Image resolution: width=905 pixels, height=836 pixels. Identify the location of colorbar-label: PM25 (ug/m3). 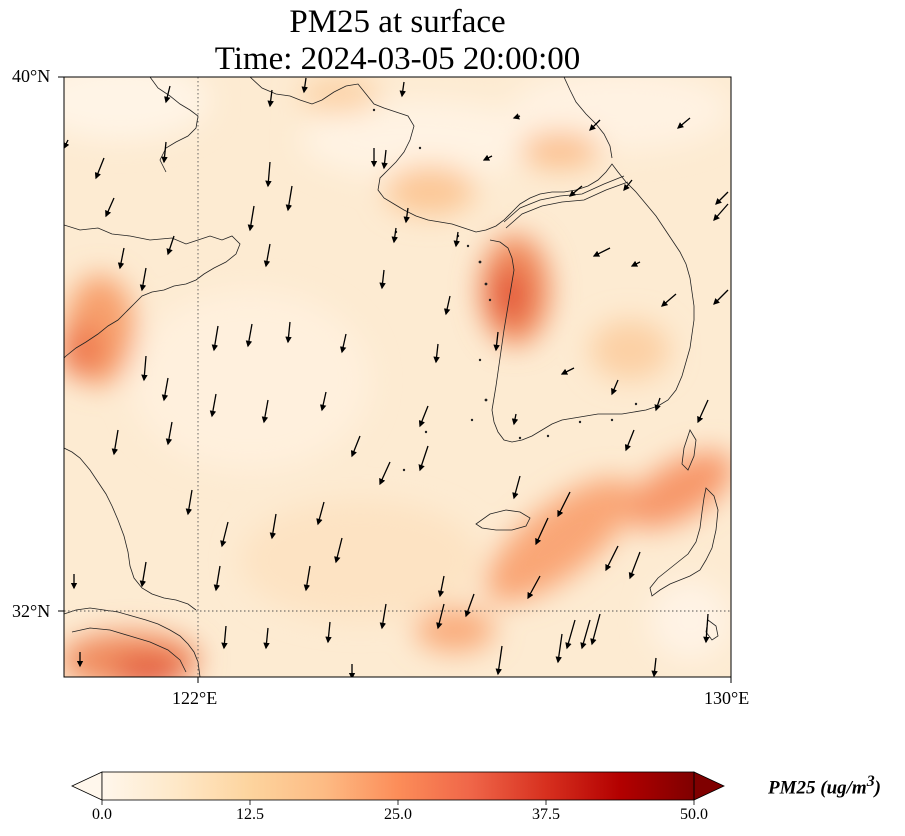
(824, 786).